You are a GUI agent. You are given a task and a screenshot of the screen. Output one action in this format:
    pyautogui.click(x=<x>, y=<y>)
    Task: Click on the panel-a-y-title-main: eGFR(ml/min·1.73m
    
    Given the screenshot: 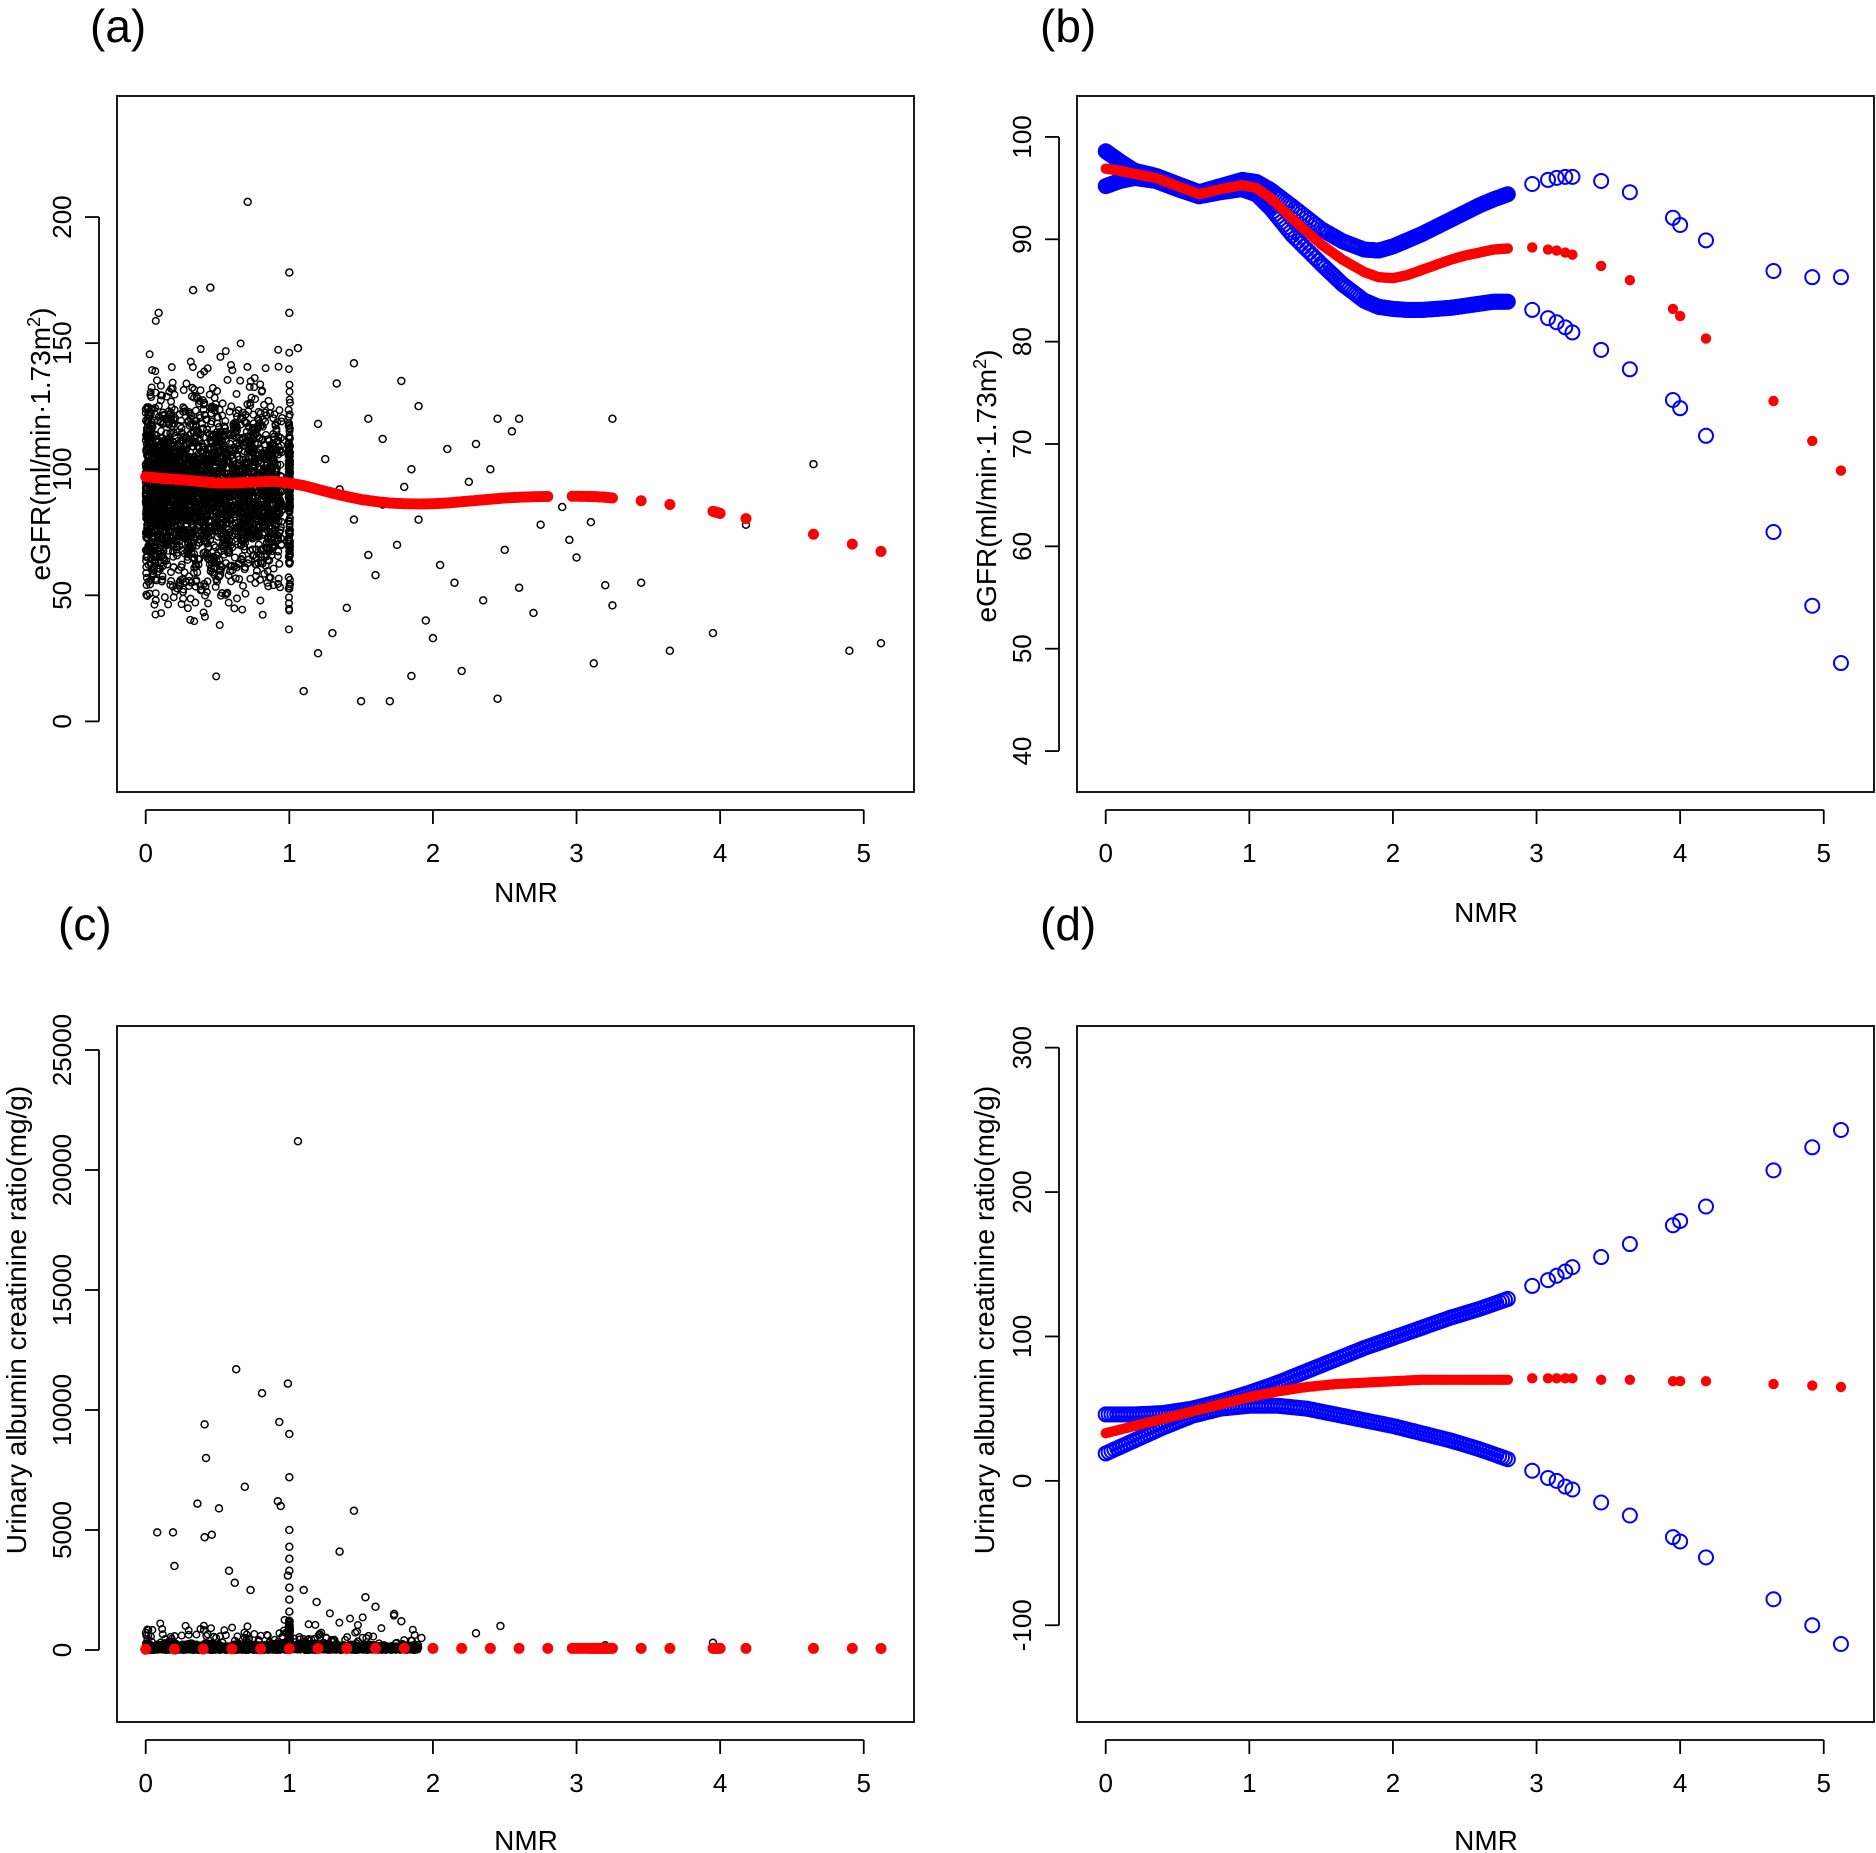 What is the action you would take?
    pyautogui.click(x=40, y=454)
    